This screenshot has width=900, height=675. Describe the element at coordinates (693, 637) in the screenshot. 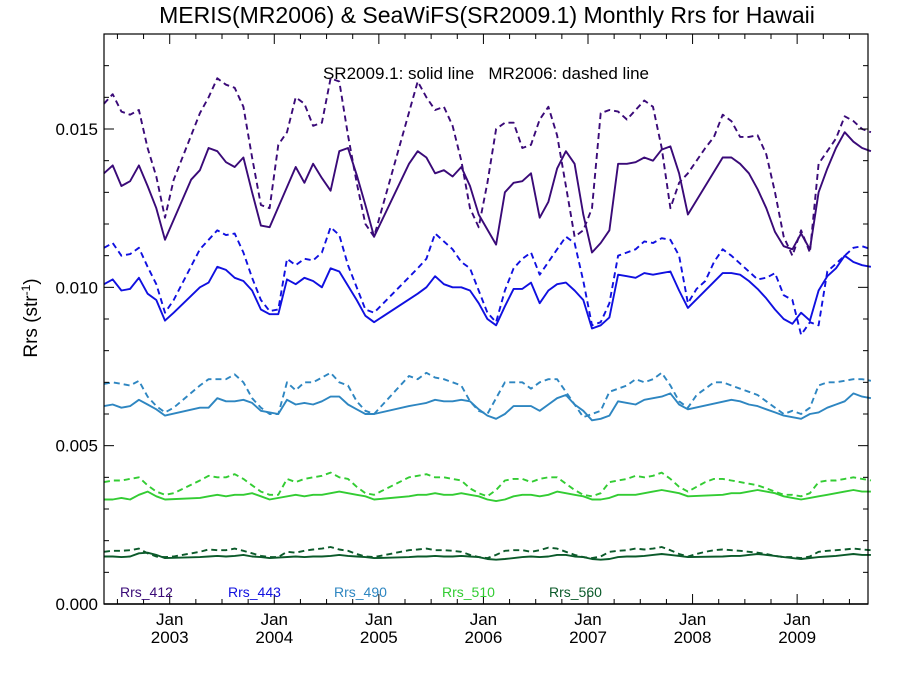

I see `x-tick-label-year: 2008` at that location.